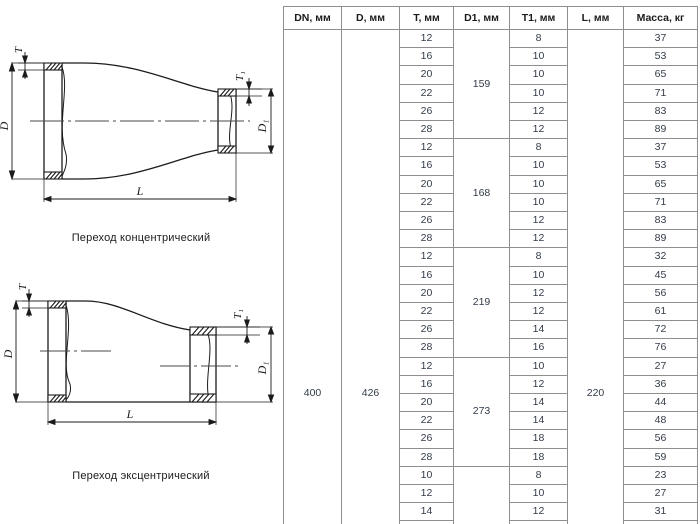 The height and width of the screenshot is (524, 700). I want to click on cell-d1: 325, so click(481, 494).